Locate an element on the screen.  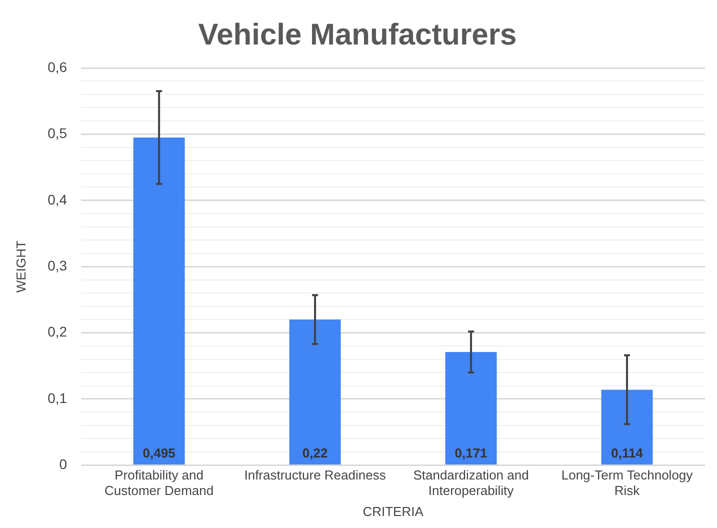
y-tick-label: 0,2 is located at coordinates (58, 332).